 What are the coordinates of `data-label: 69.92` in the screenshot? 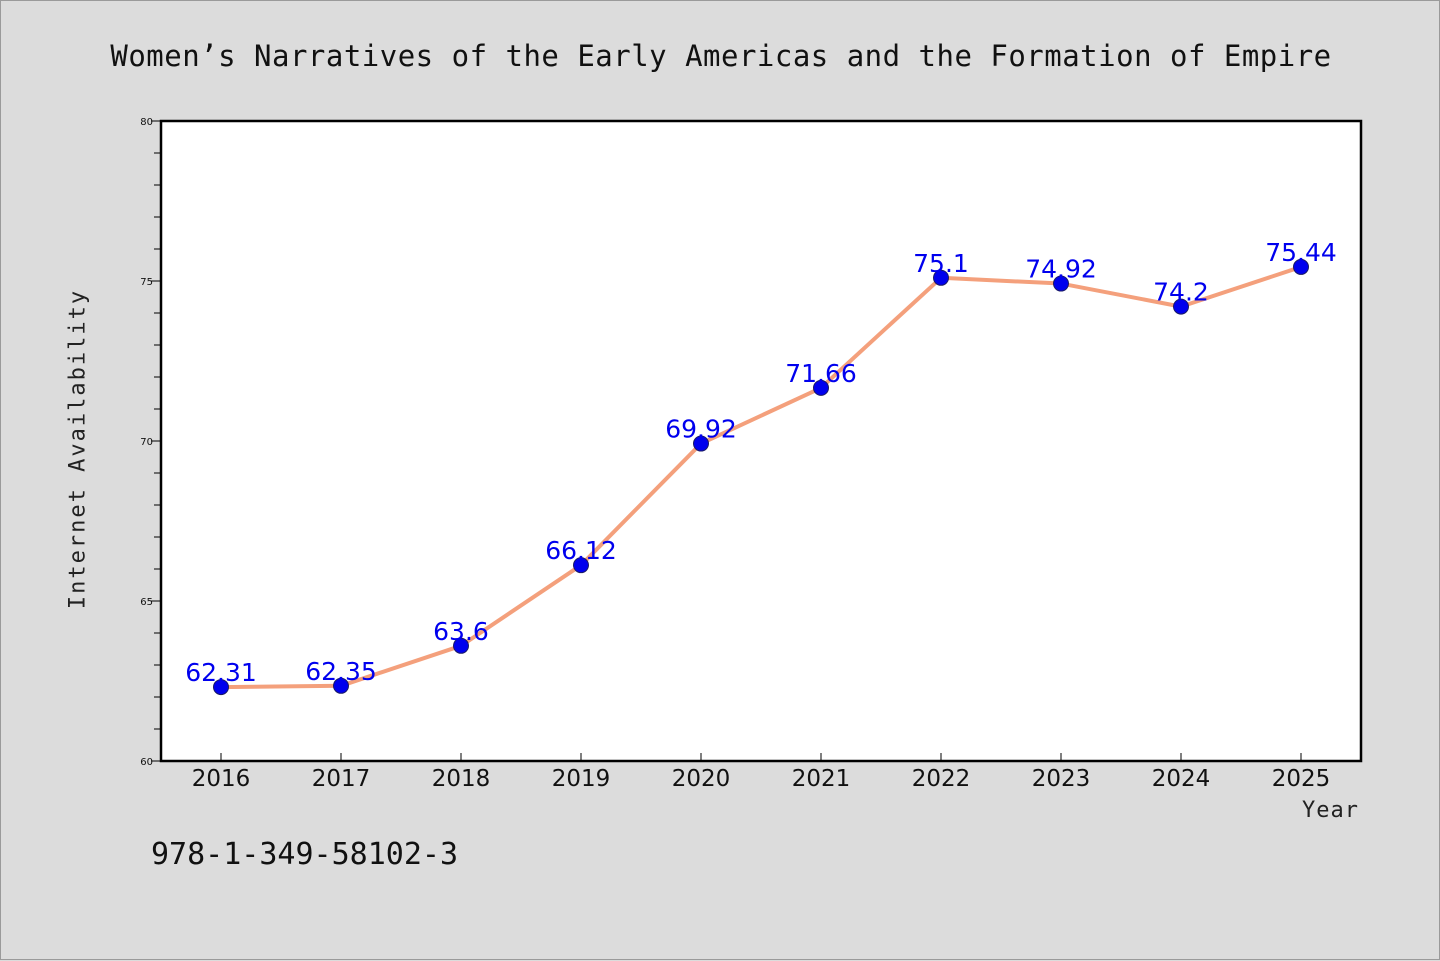 It's located at (701, 429).